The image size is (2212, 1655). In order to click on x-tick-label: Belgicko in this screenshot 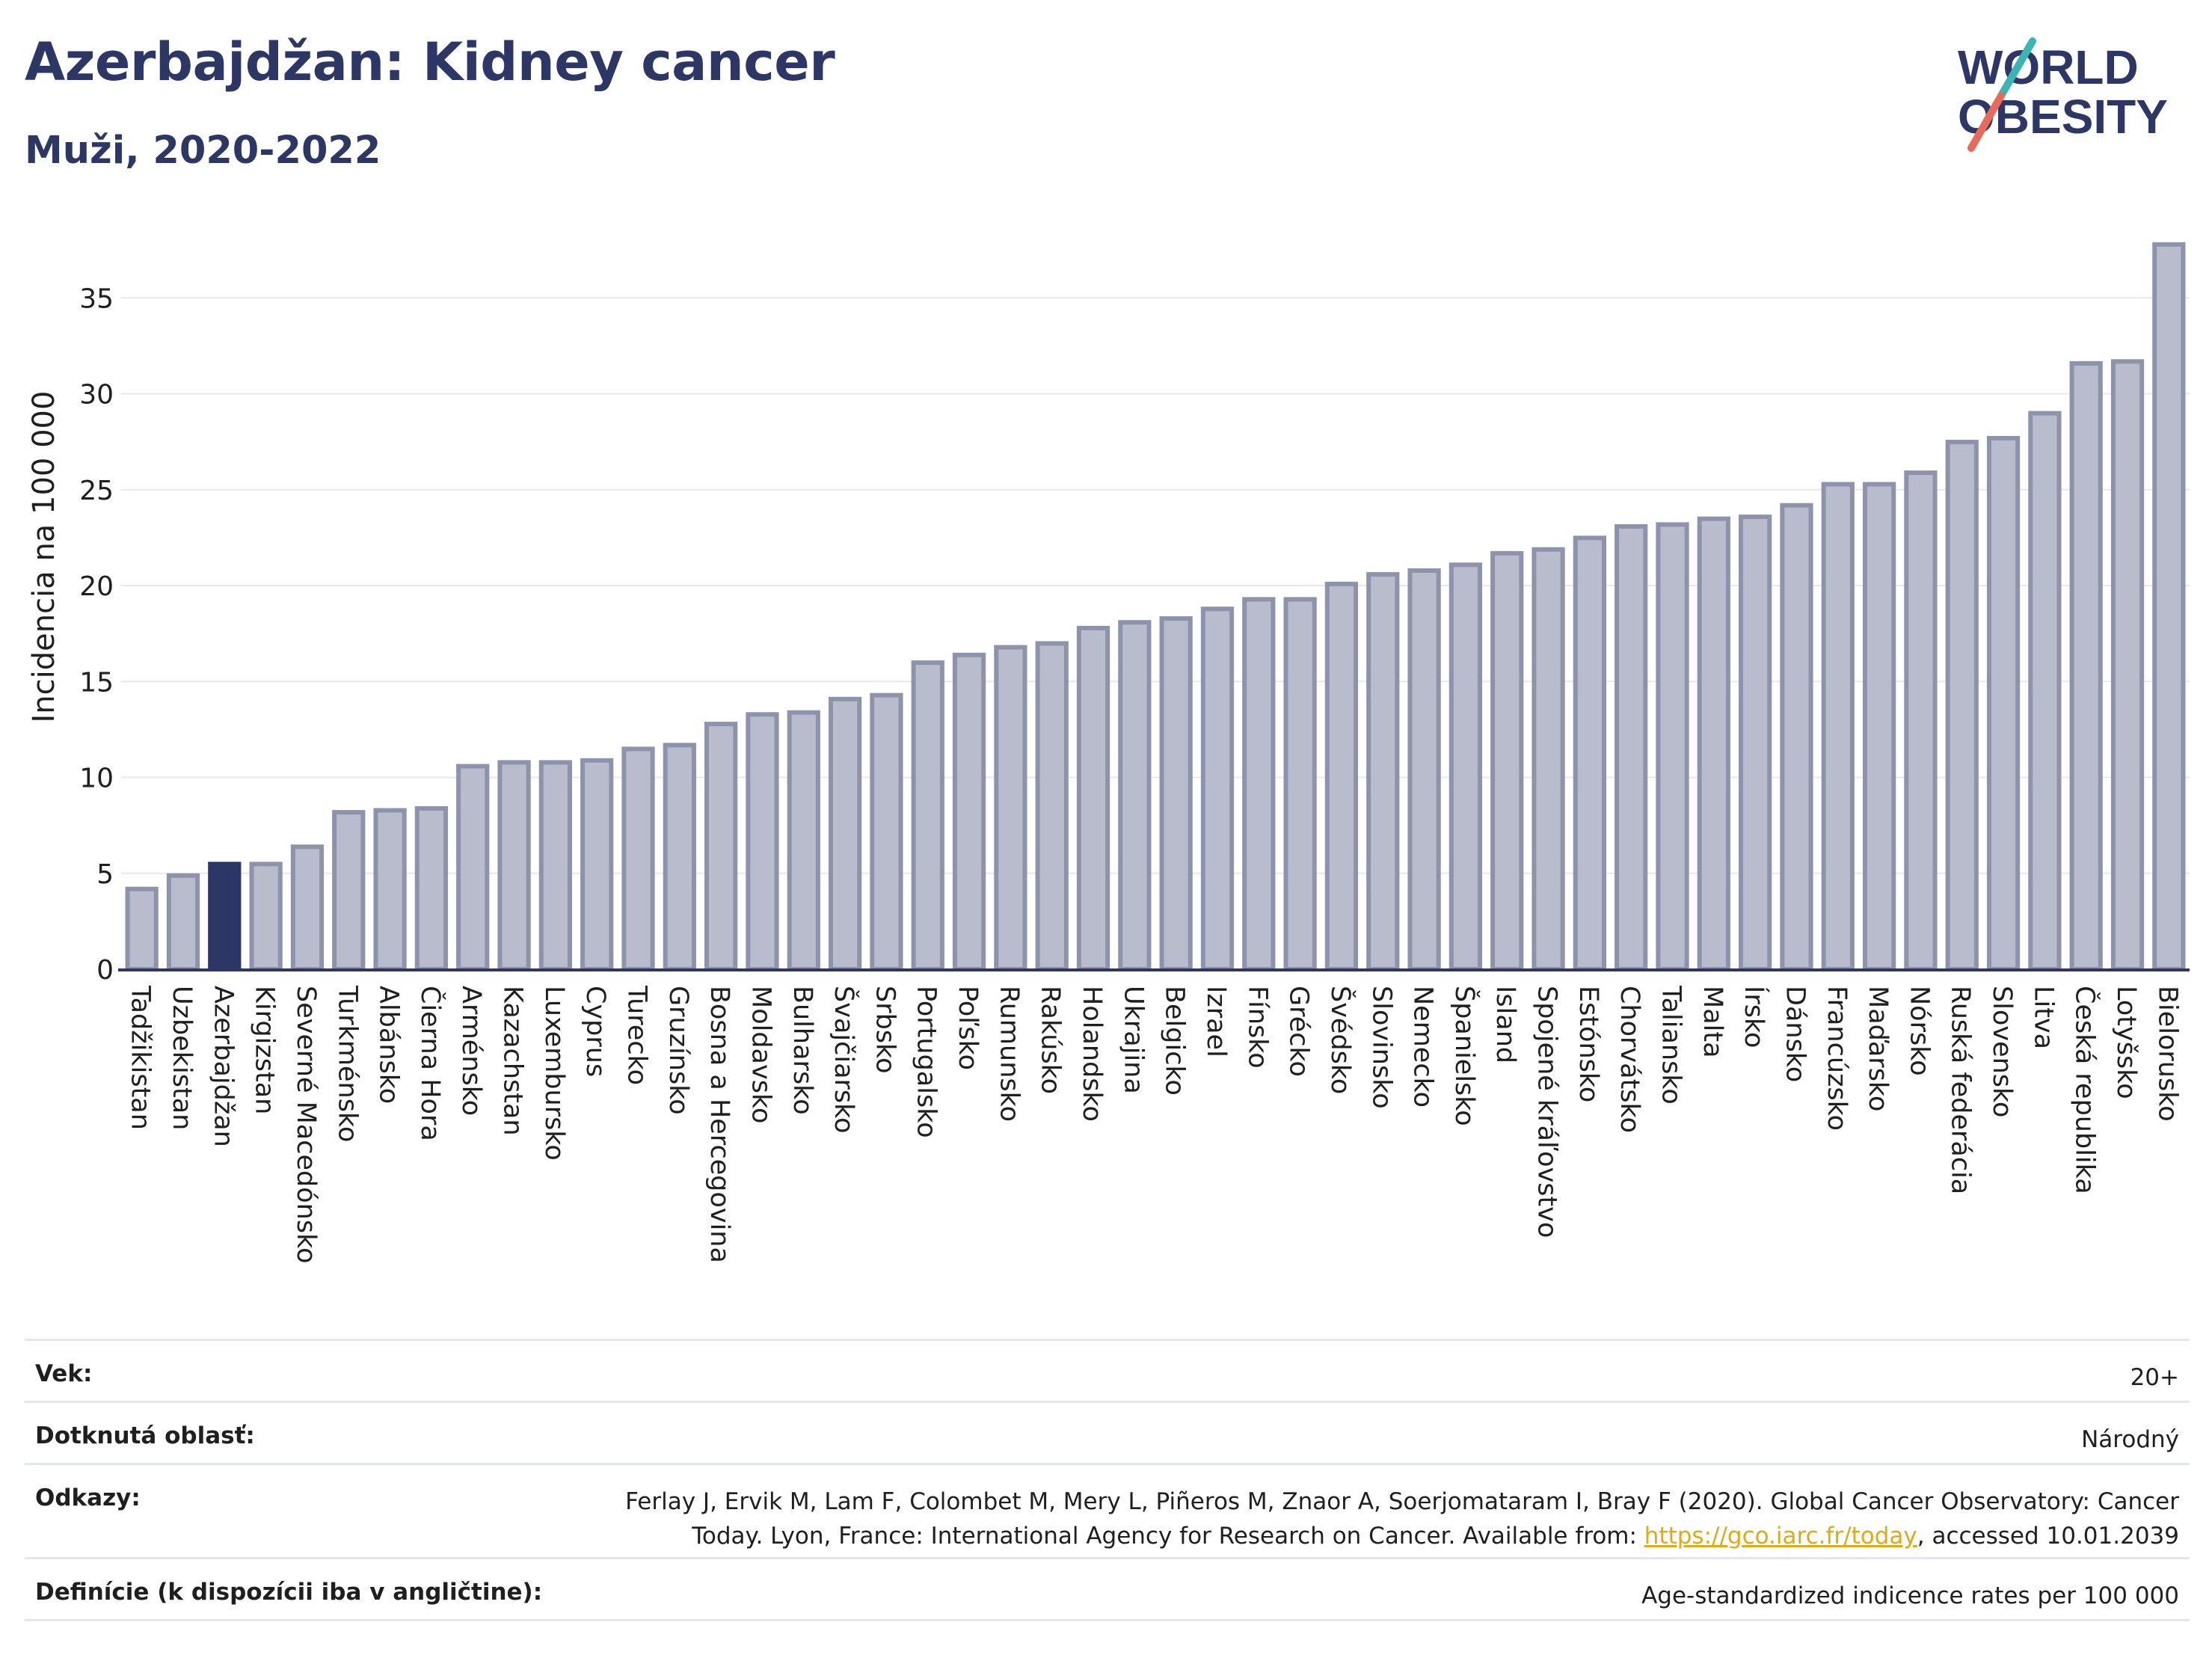, I will do `click(1175, 1041)`.